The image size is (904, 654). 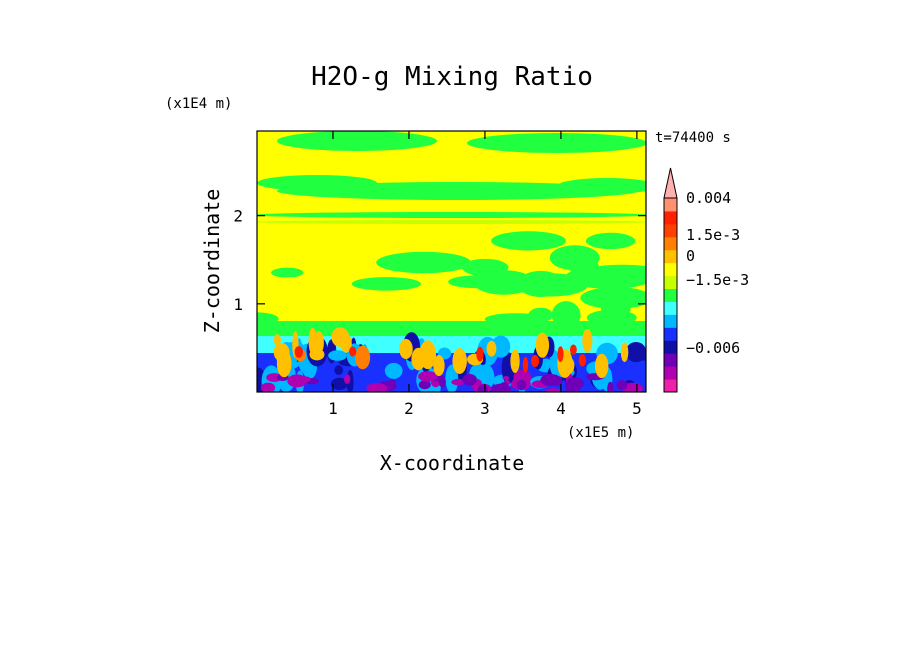 I want to click on x-tick-label: 5, so click(x=637, y=408).